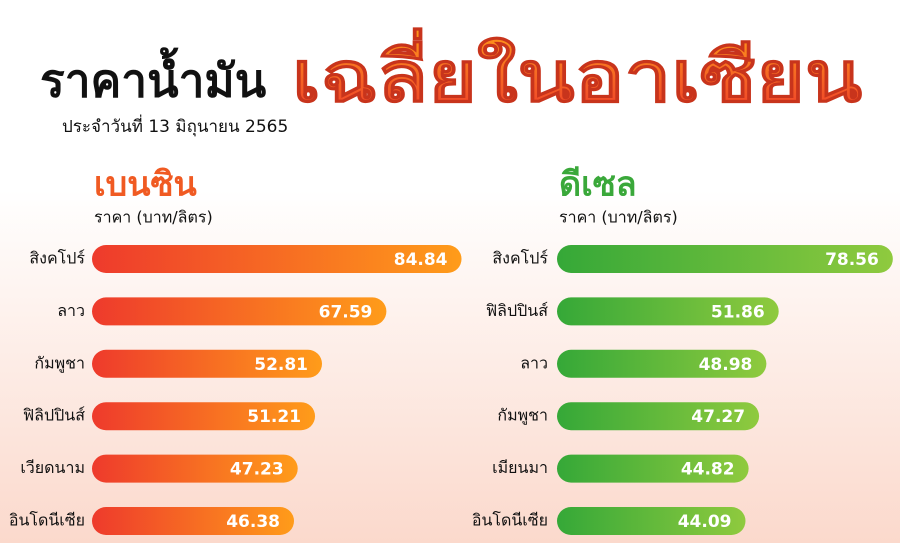 Image resolution: width=900 pixels, height=543 pixels. Describe the element at coordinates (705, 522) in the screenshot. I see `value-label: 44.09` at that location.